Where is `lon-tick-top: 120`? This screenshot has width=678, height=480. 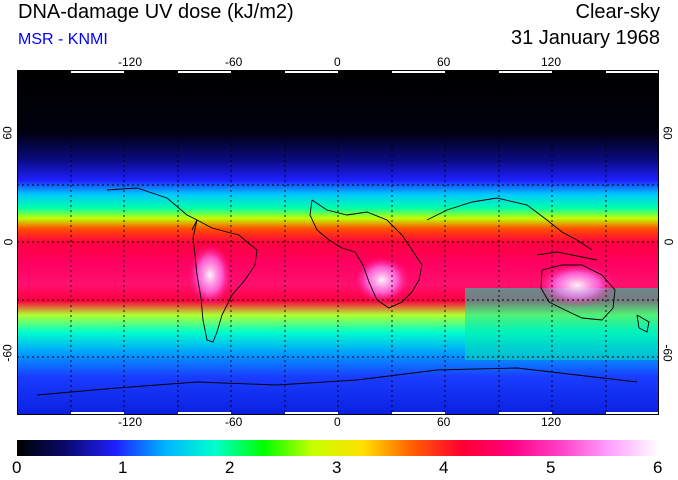
lon-tick-top: 120 is located at coordinates (551, 62).